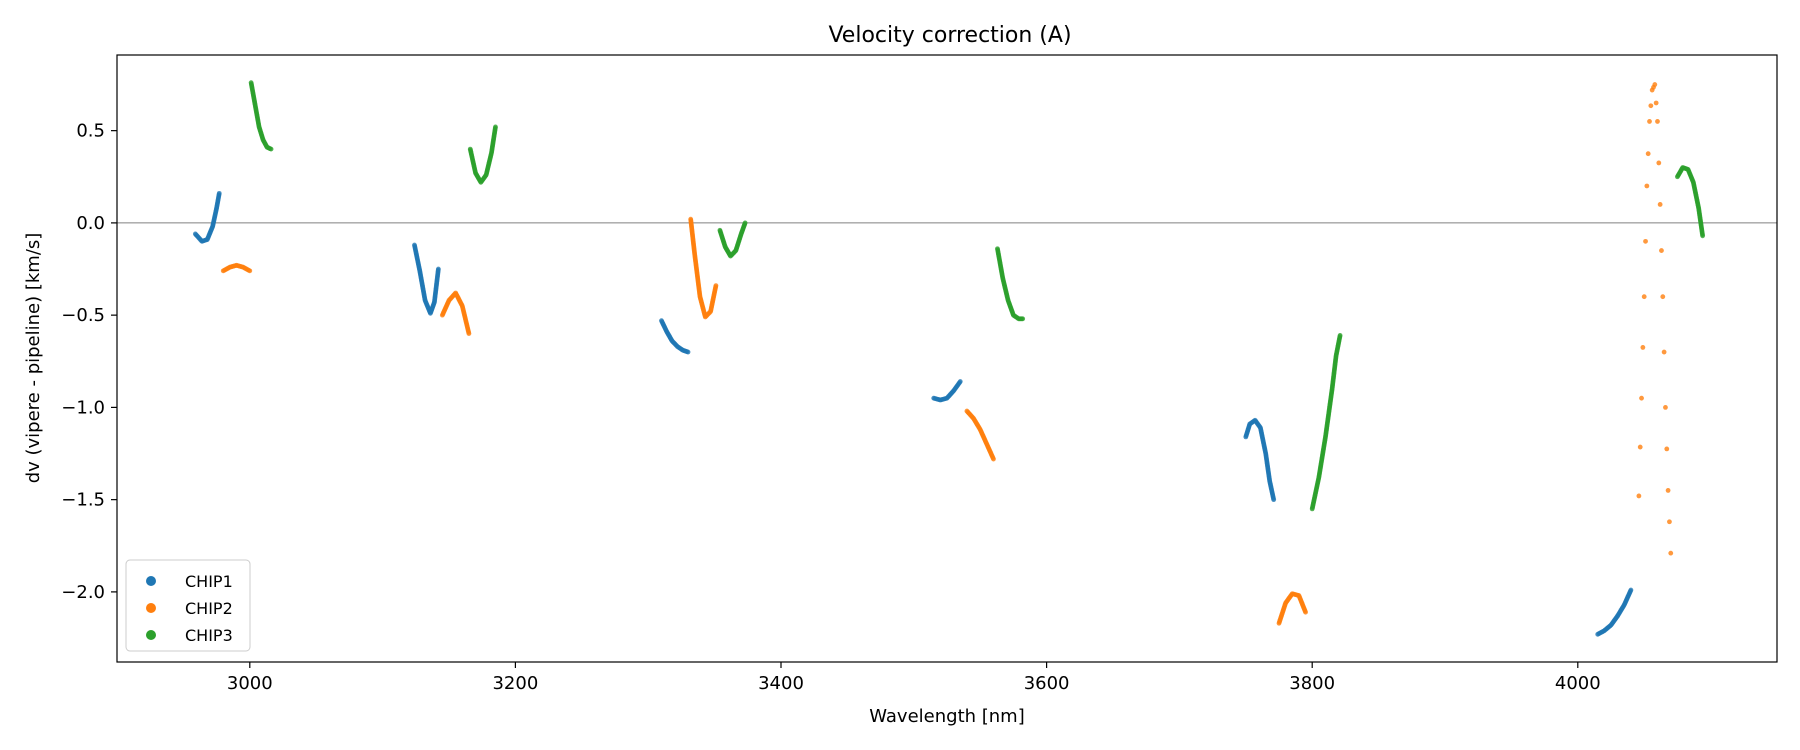 This screenshot has width=1800, height=750. What do you see at coordinates (1578, 683) in the screenshot?
I see `x-tick-label: 4000` at bounding box center [1578, 683].